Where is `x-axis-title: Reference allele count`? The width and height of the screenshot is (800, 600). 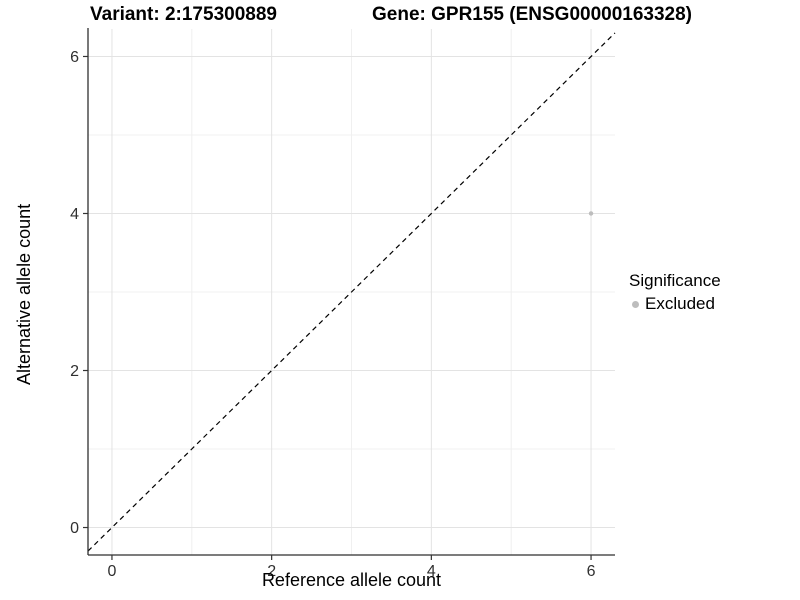
x-axis-title: Reference allele count is located at coordinates (351, 580).